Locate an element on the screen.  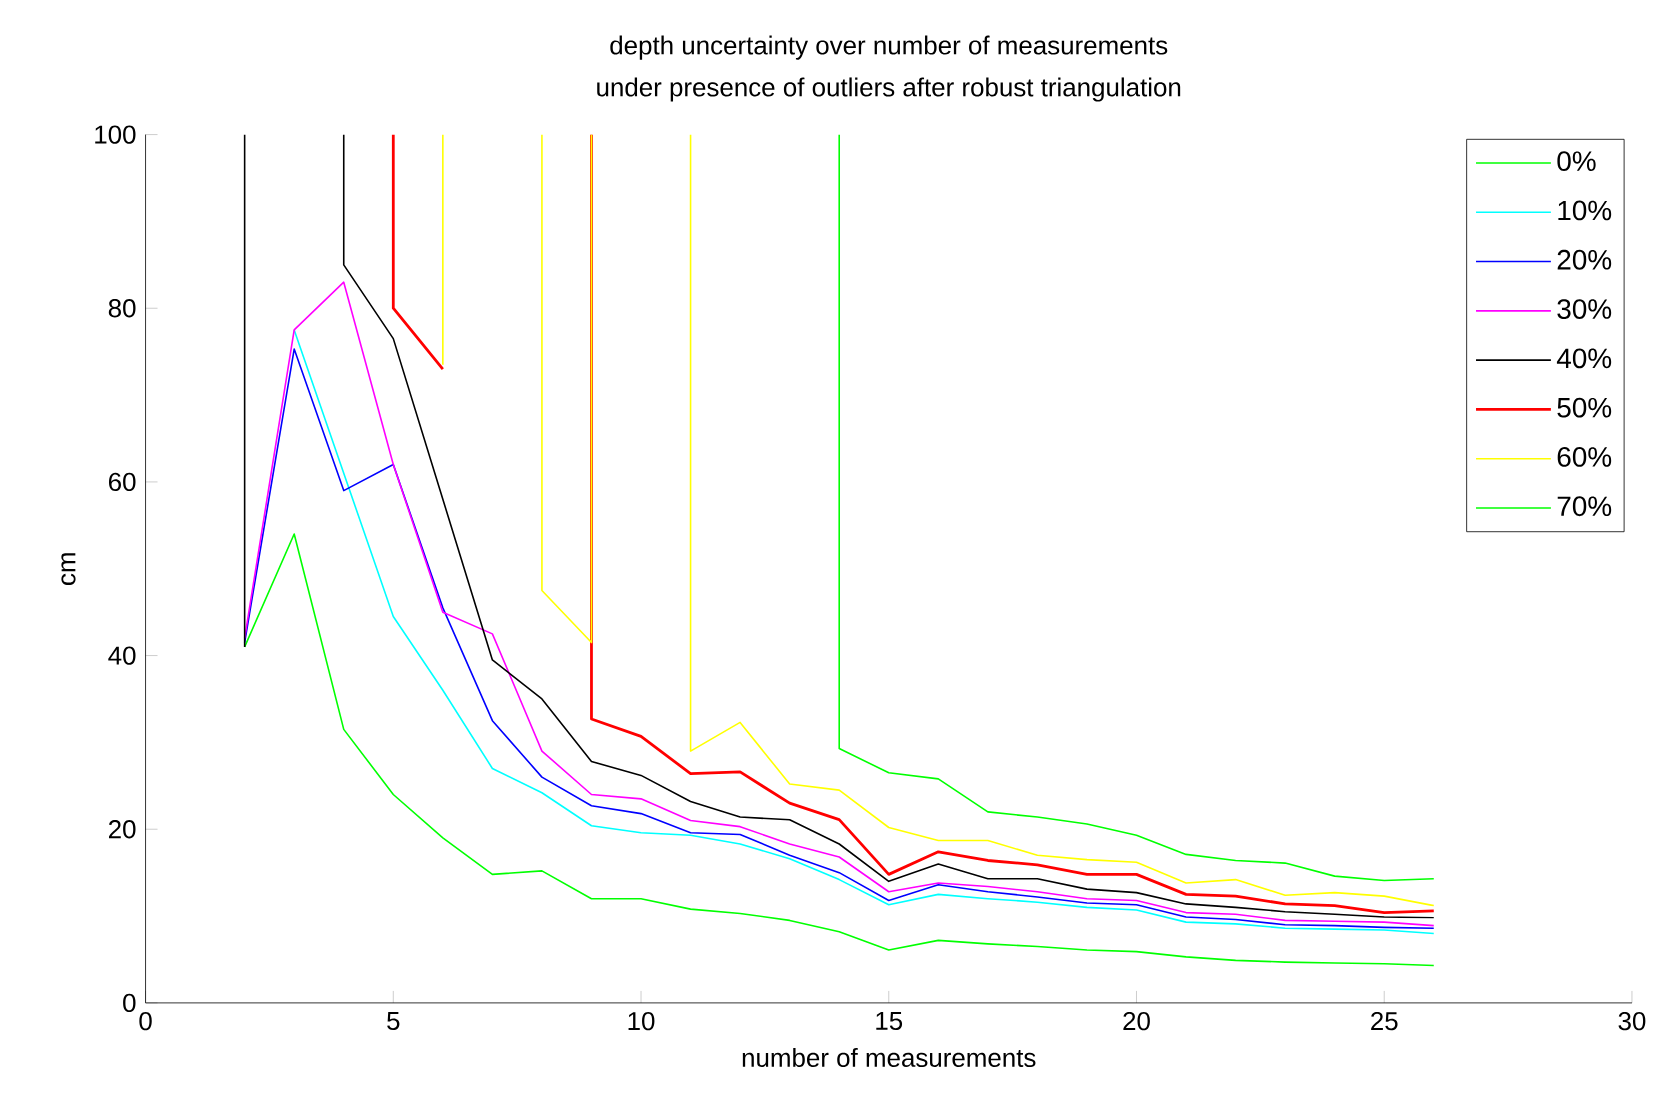
y-tick-label: 0 is located at coordinates (129, 1003).